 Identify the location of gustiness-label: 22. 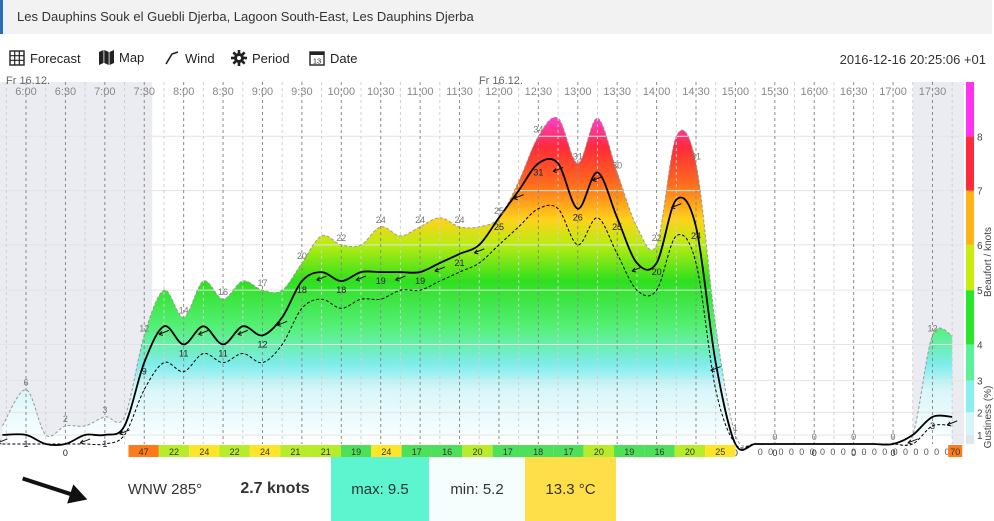
(174, 452).